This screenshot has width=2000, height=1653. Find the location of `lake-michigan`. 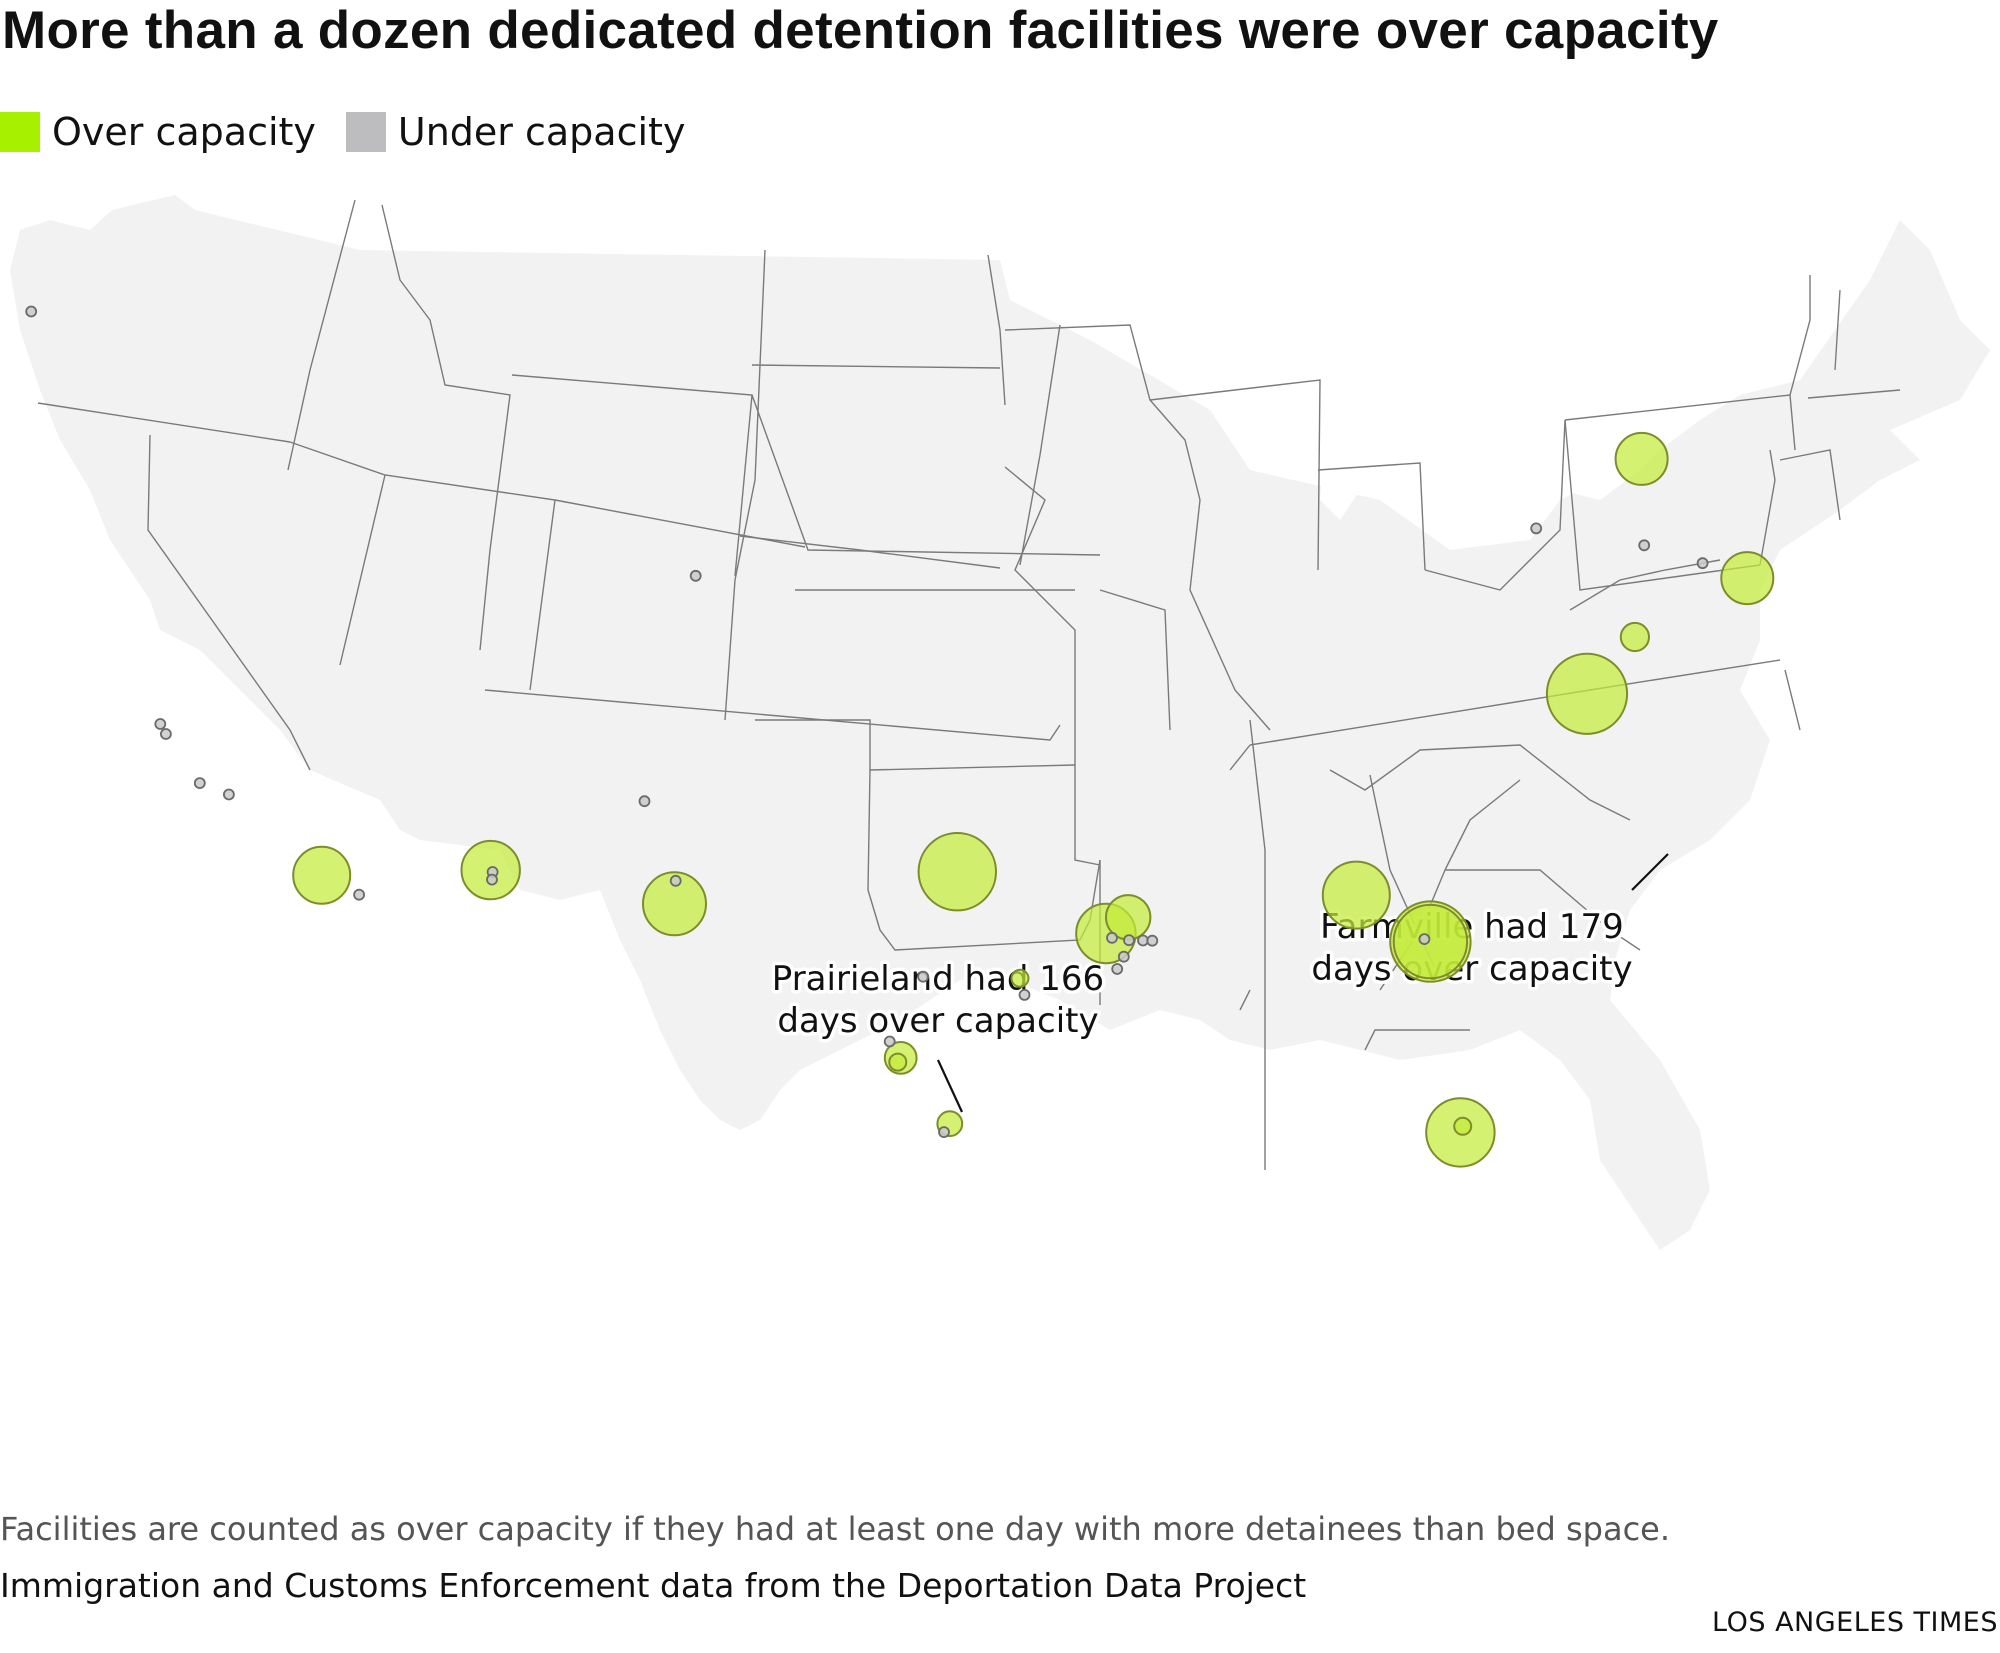

lake-michigan is located at coordinates (1347, 435).